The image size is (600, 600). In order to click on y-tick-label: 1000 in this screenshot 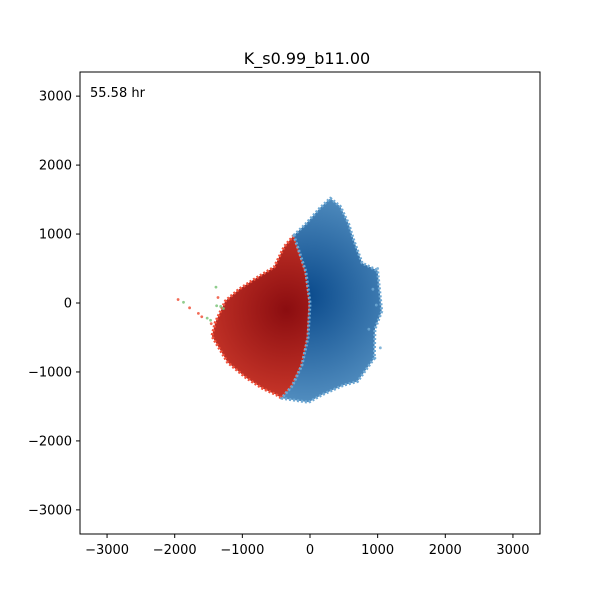, I will do `click(55, 235)`.